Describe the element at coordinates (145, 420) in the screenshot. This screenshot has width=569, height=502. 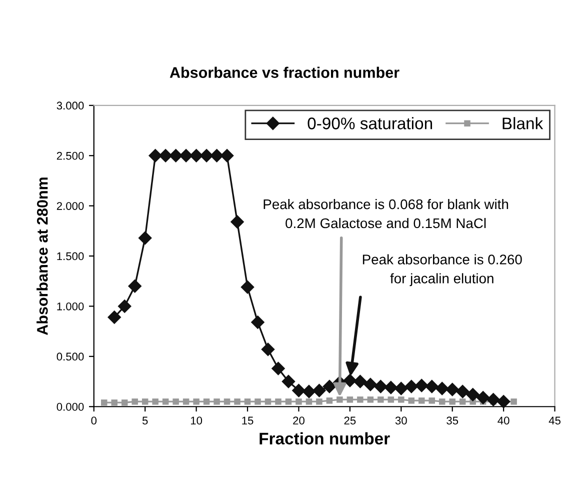
I see `x-tick-label: 5` at that location.